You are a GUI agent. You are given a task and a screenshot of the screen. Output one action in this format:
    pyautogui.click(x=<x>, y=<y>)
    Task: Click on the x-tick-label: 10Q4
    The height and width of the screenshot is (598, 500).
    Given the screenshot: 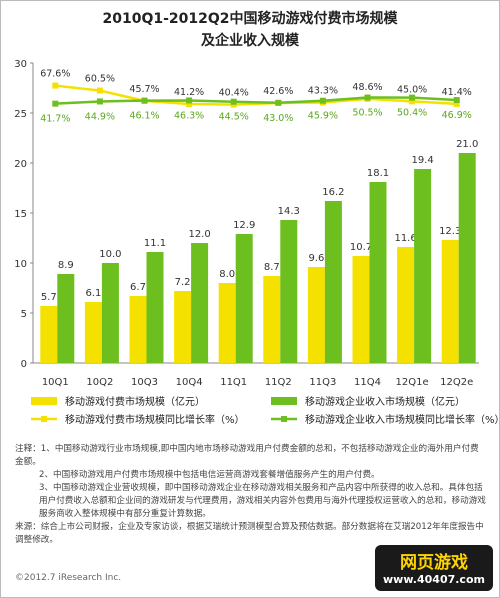 What is the action you would take?
    pyautogui.click(x=189, y=382)
    